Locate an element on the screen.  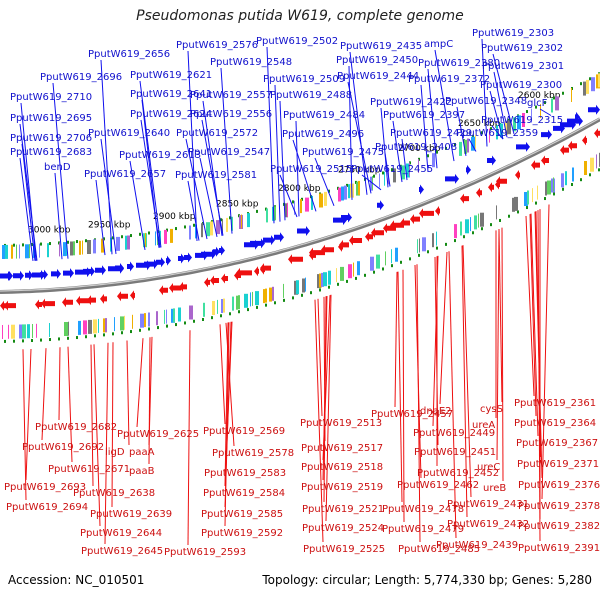
accession-text: Accession: NC_010501 is located at coordinates (76, 580).